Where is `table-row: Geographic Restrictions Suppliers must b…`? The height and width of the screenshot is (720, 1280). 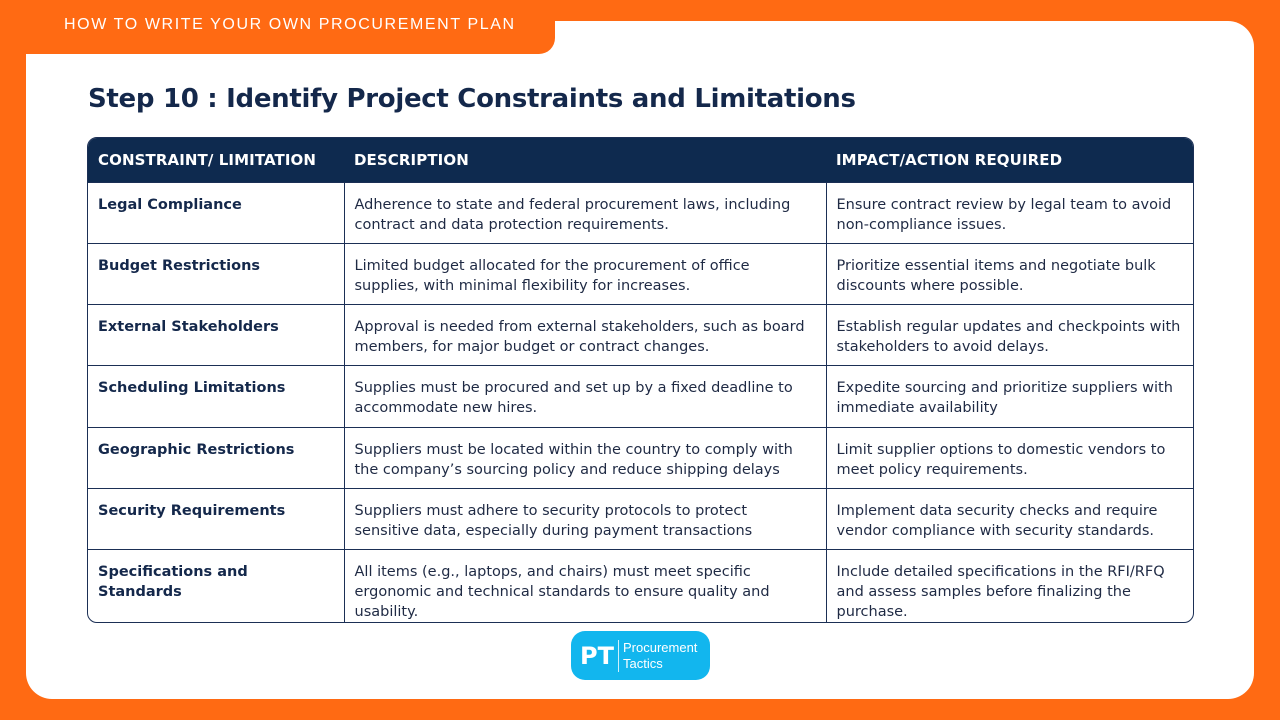 table-row: Geographic Restrictions Suppliers must b… is located at coordinates (640, 457).